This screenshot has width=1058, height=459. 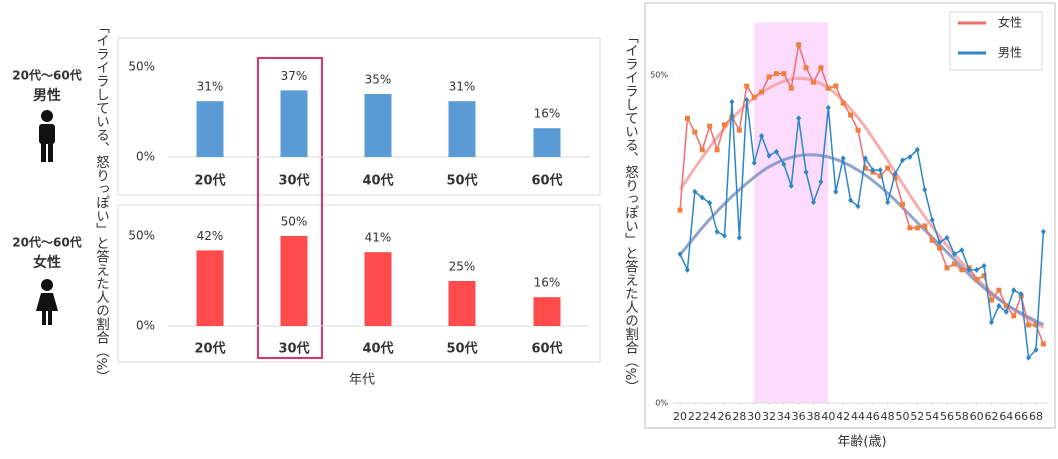 What do you see at coordinates (145, 157) in the screenshot?
I see `y-tick-label: 0%` at bounding box center [145, 157].